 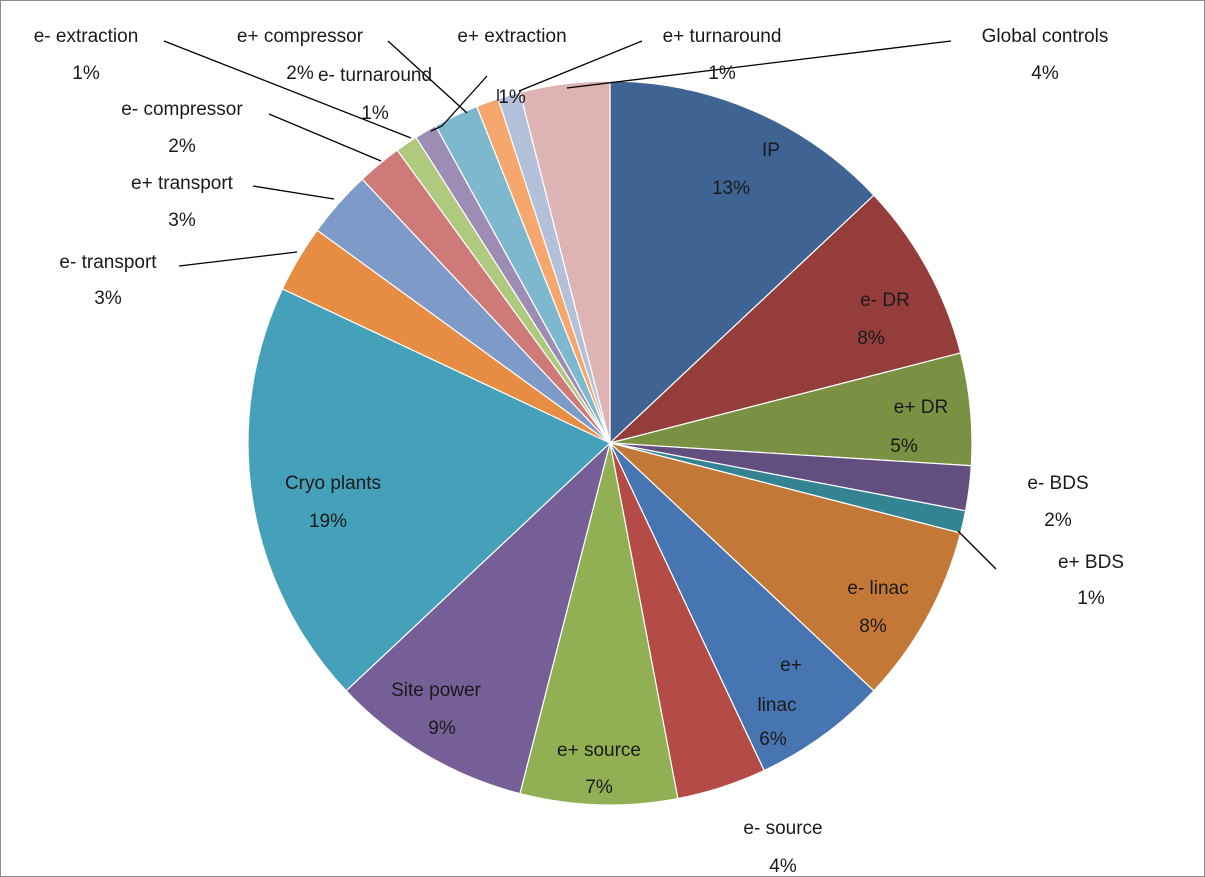 What do you see at coordinates (511, 36) in the screenshot?
I see `slice-label-eplus-extraction: e+ extraction` at bounding box center [511, 36].